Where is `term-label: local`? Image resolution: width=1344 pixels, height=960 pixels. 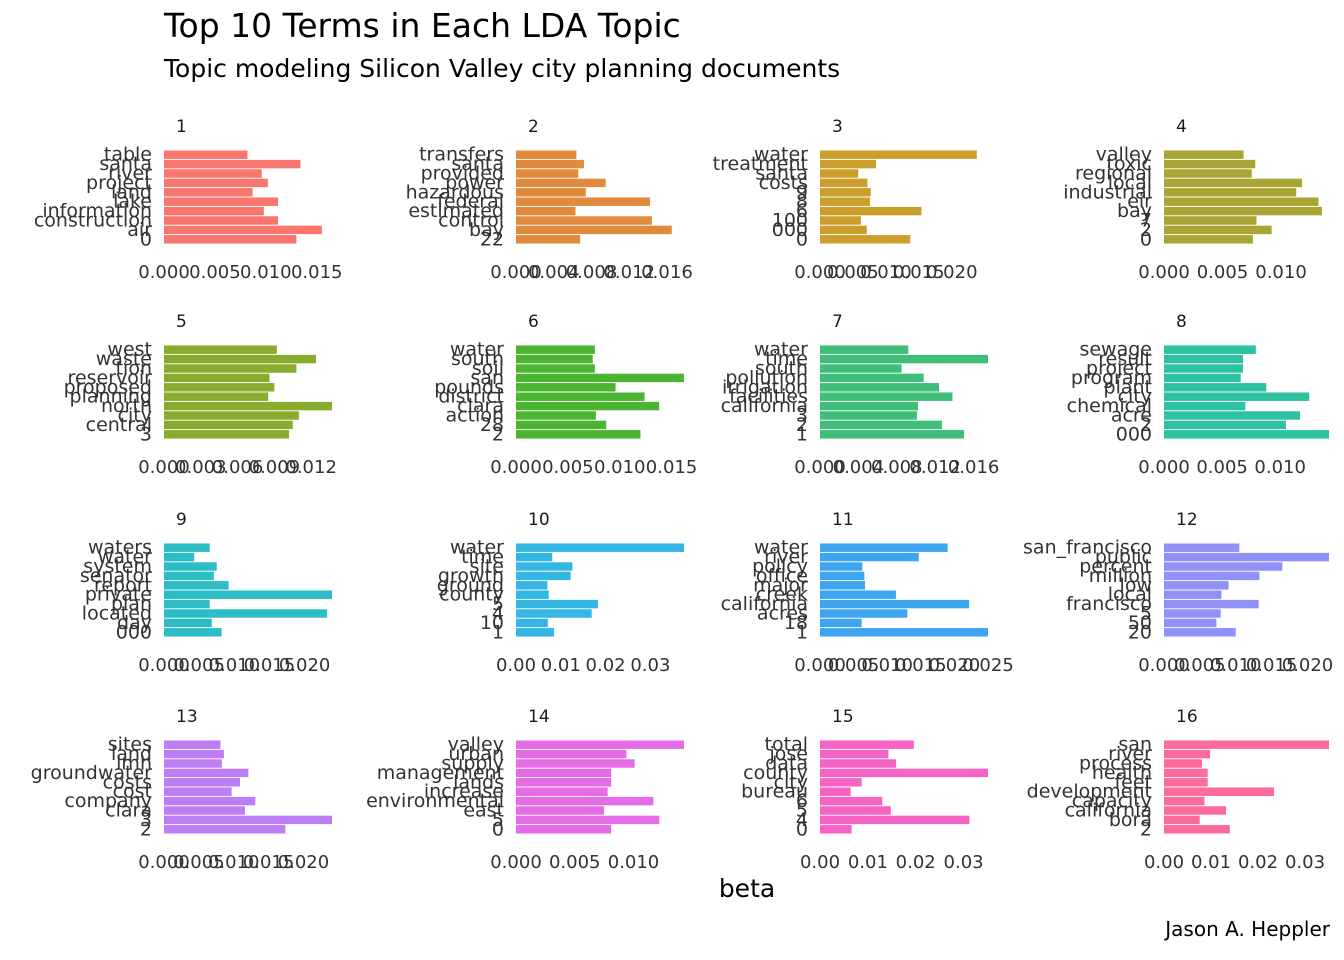
term-label: local is located at coordinates (1130, 595).